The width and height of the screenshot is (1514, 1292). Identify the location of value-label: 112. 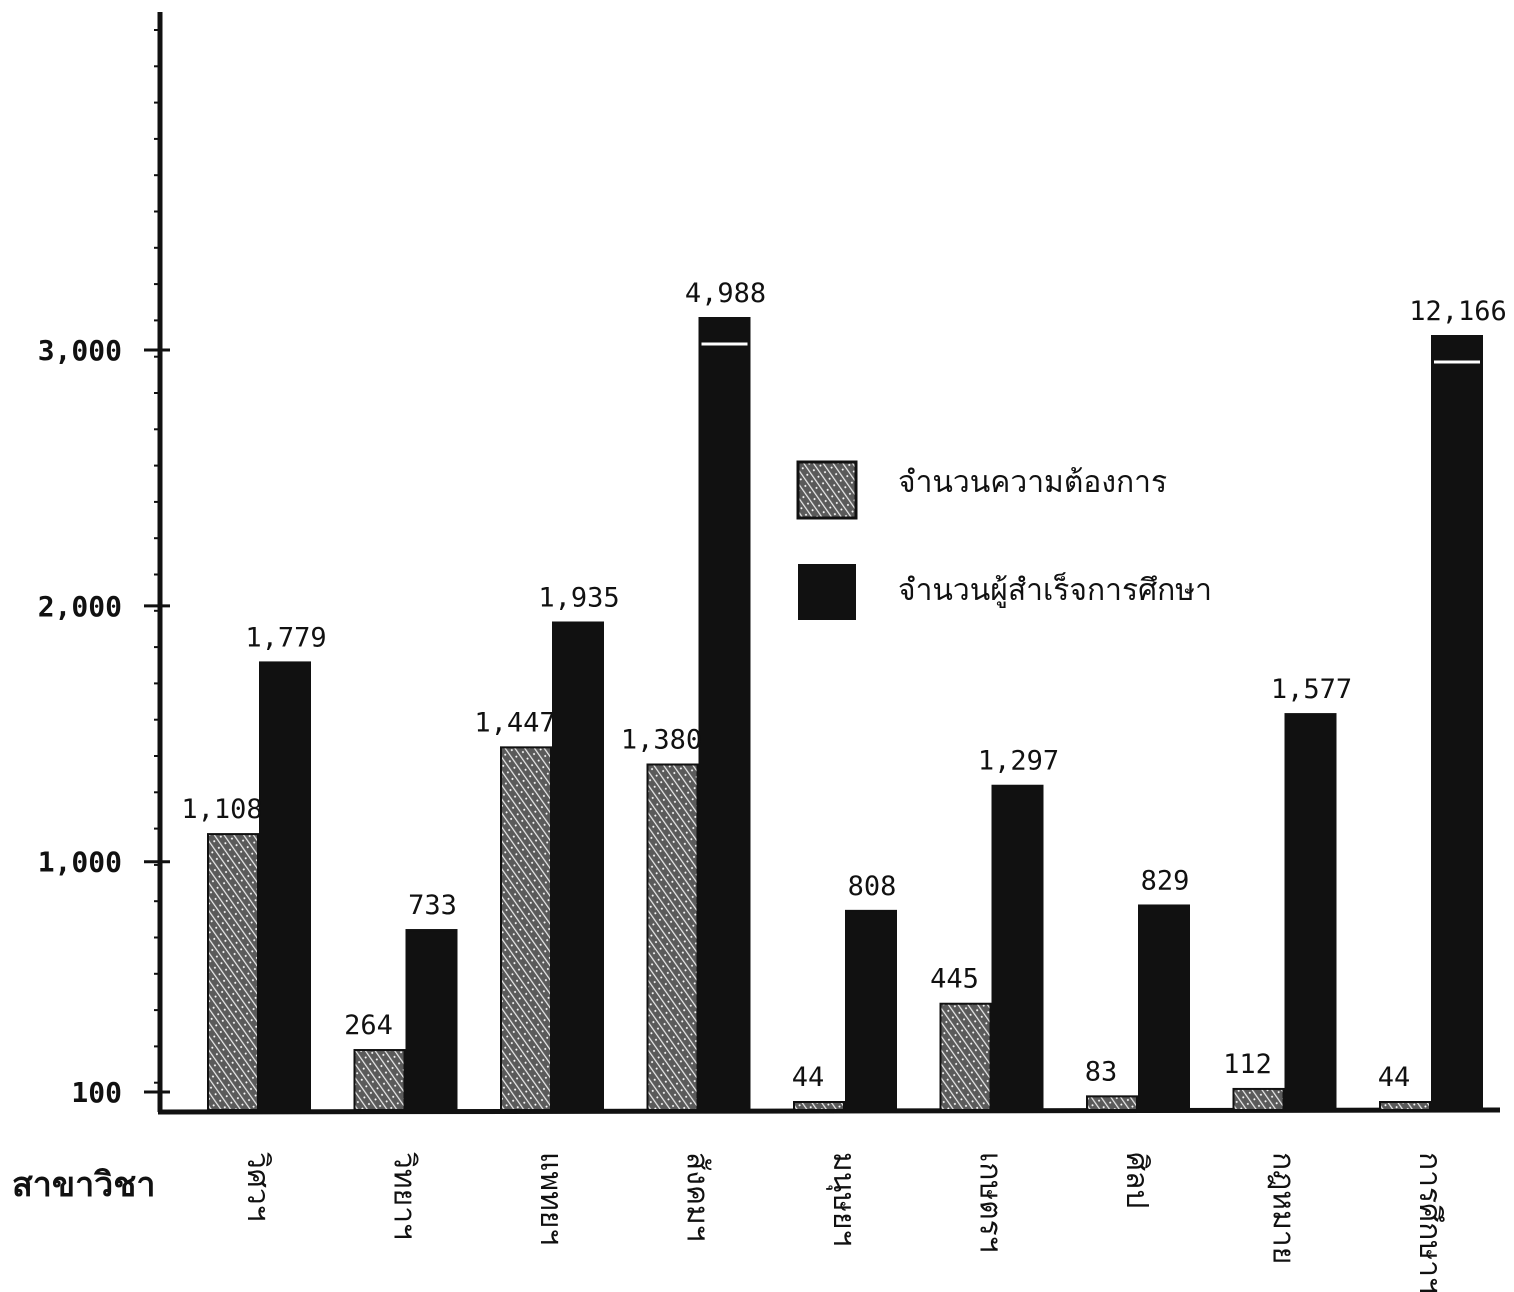
(1247, 1064).